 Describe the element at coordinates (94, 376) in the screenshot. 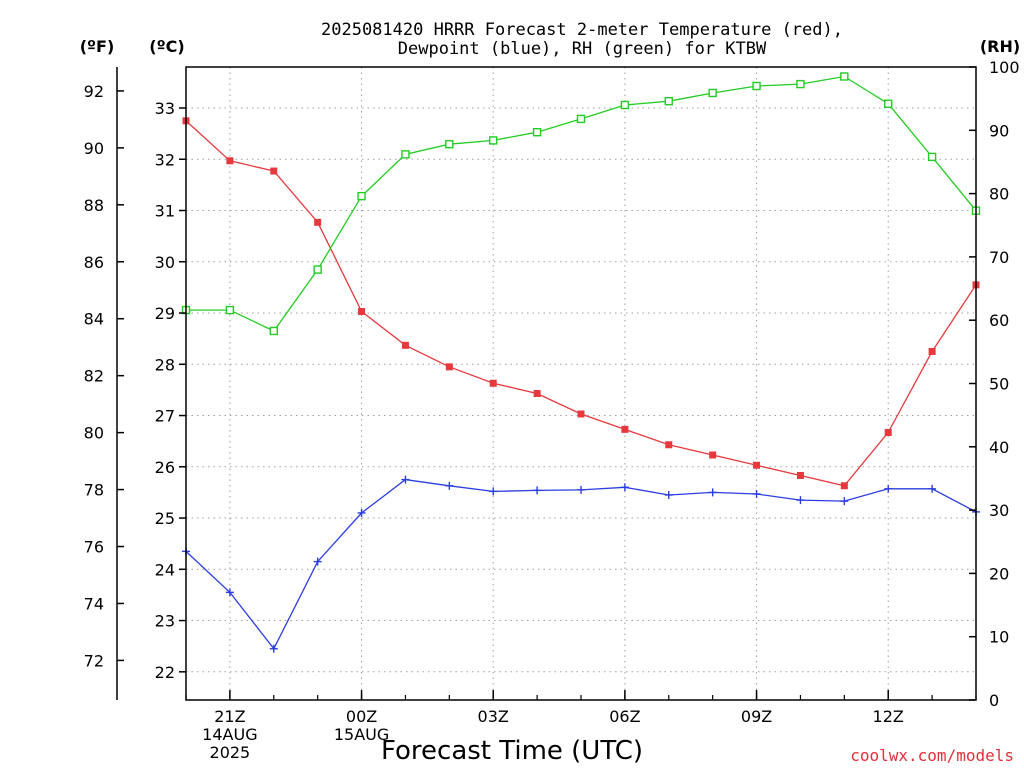

I see `fahrenheit-tick-label: 82` at that location.